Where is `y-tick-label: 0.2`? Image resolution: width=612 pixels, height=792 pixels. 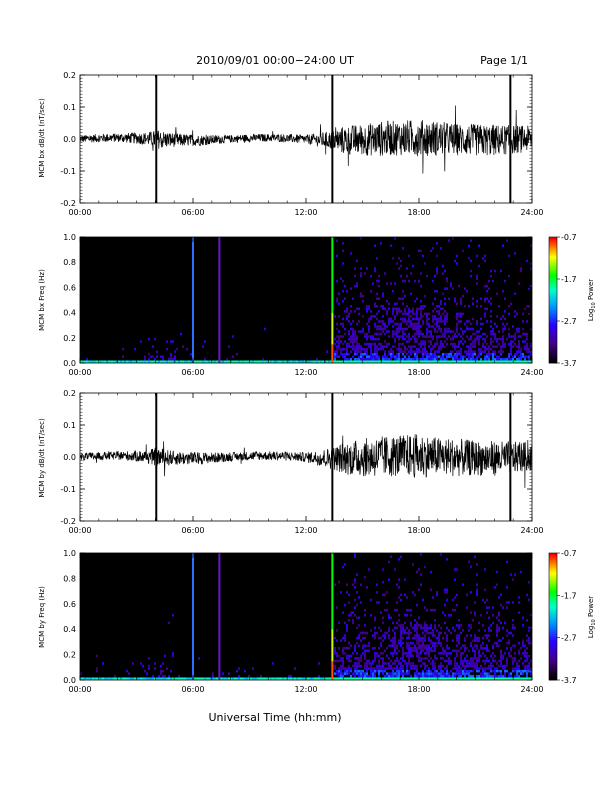
y-tick-label: 0.2 is located at coordinates (69, 655).